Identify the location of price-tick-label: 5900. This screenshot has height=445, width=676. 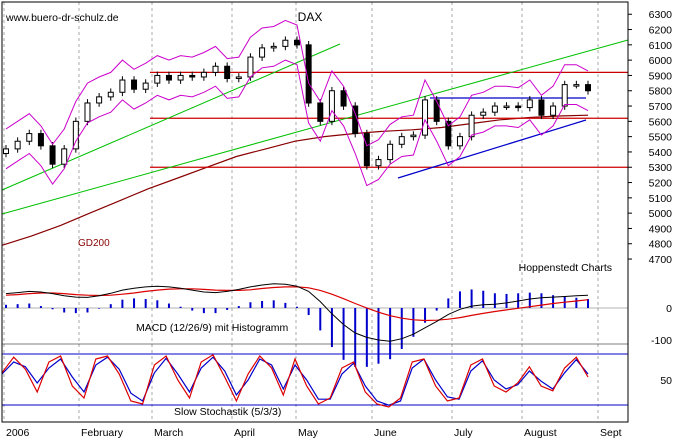
(661, 76).